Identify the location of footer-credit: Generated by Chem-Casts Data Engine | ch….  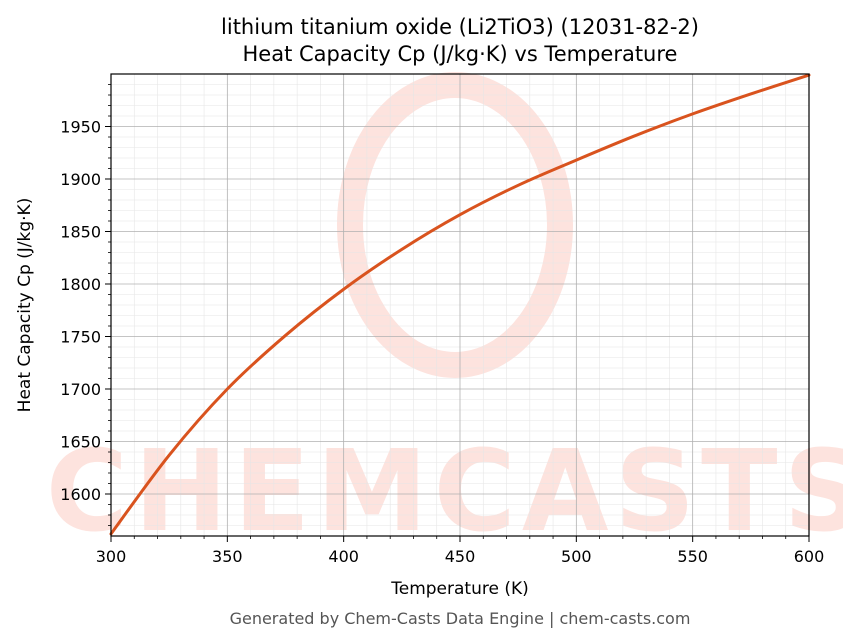
(460, 618).